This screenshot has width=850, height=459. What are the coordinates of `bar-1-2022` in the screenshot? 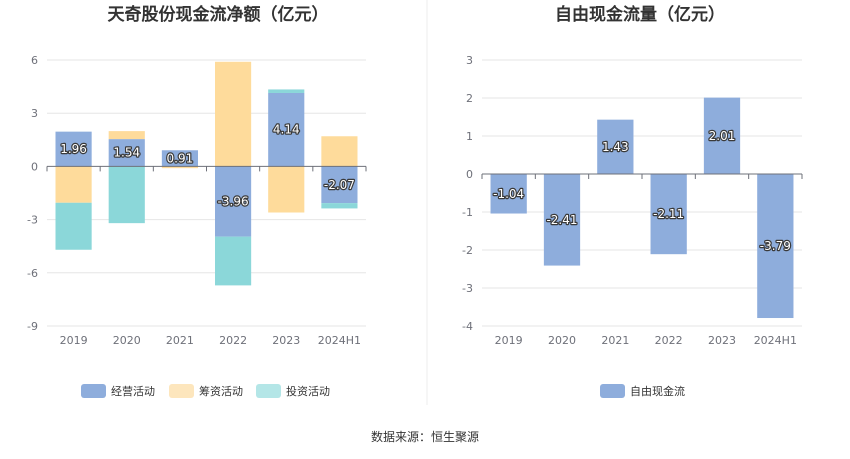 It's located at (233, 114).